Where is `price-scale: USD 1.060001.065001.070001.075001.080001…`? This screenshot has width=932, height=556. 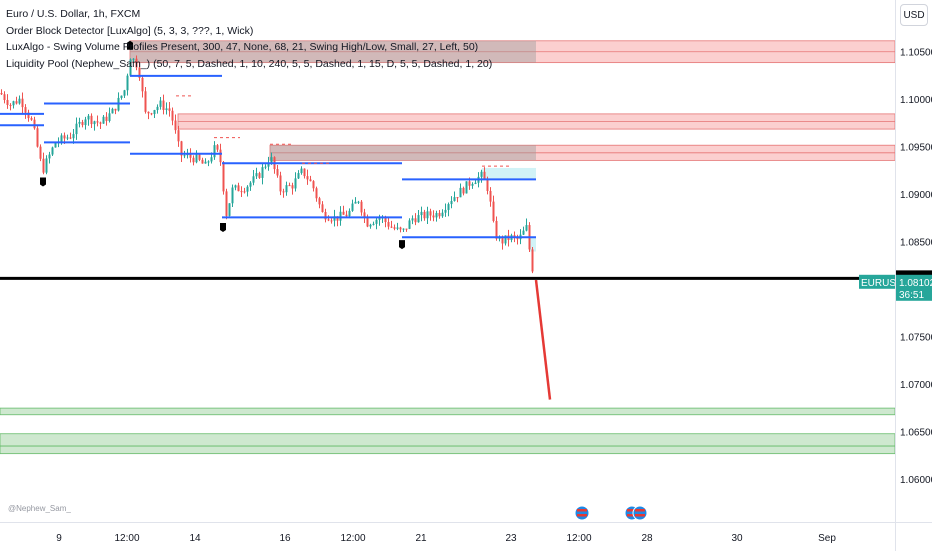
price-scale: USD 1.060001.065001.070001.075001.080001… is located at coordinates (913, 261).